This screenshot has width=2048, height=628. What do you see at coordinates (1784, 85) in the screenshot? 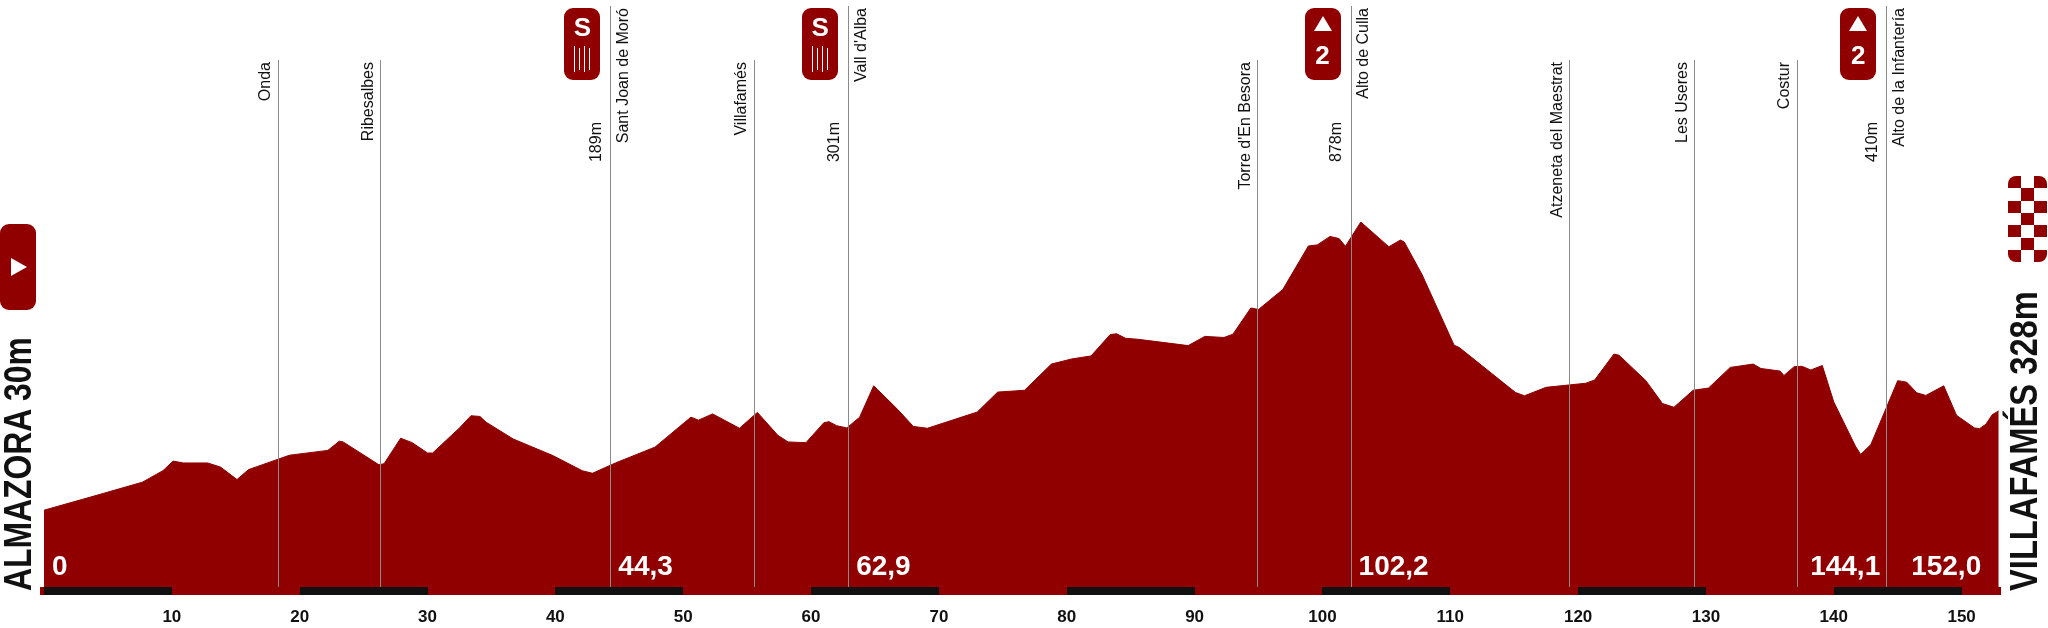
I see `ref-line-label: Costur` at bounding box center [1784, 85].